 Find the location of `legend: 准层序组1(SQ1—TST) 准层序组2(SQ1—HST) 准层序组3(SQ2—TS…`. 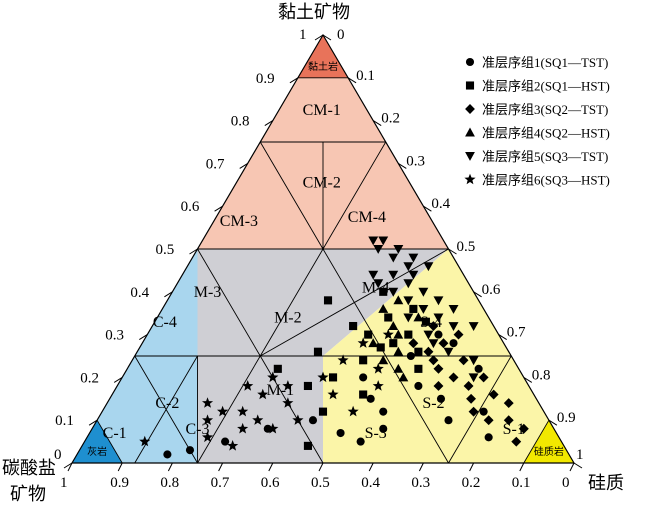

legend: 准层序组1(SQ1—TST) 准层序组2(SQ1—HST) 准层序组3(SQ2—TS… is located at coordinates (537, 121).